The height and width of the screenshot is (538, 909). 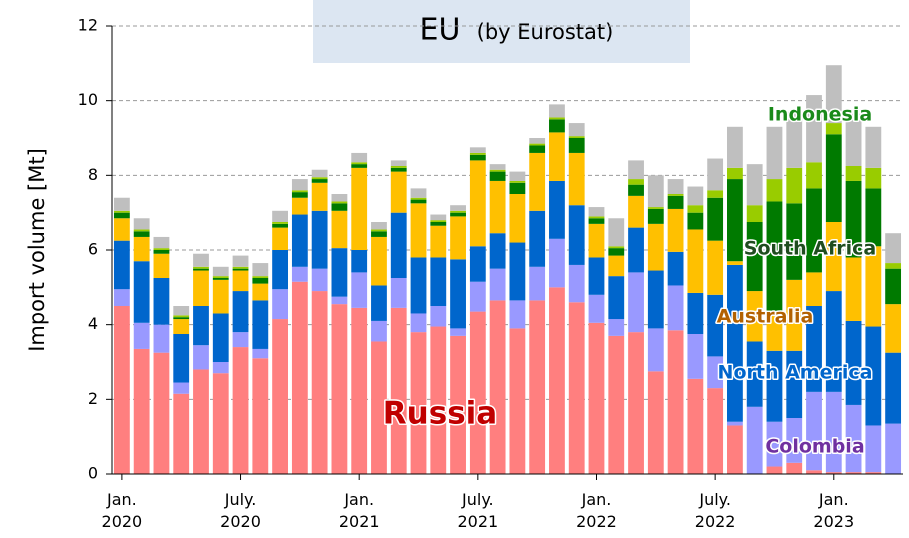 I want to click on y-tick-label: 2, so click(x=93, y=398).